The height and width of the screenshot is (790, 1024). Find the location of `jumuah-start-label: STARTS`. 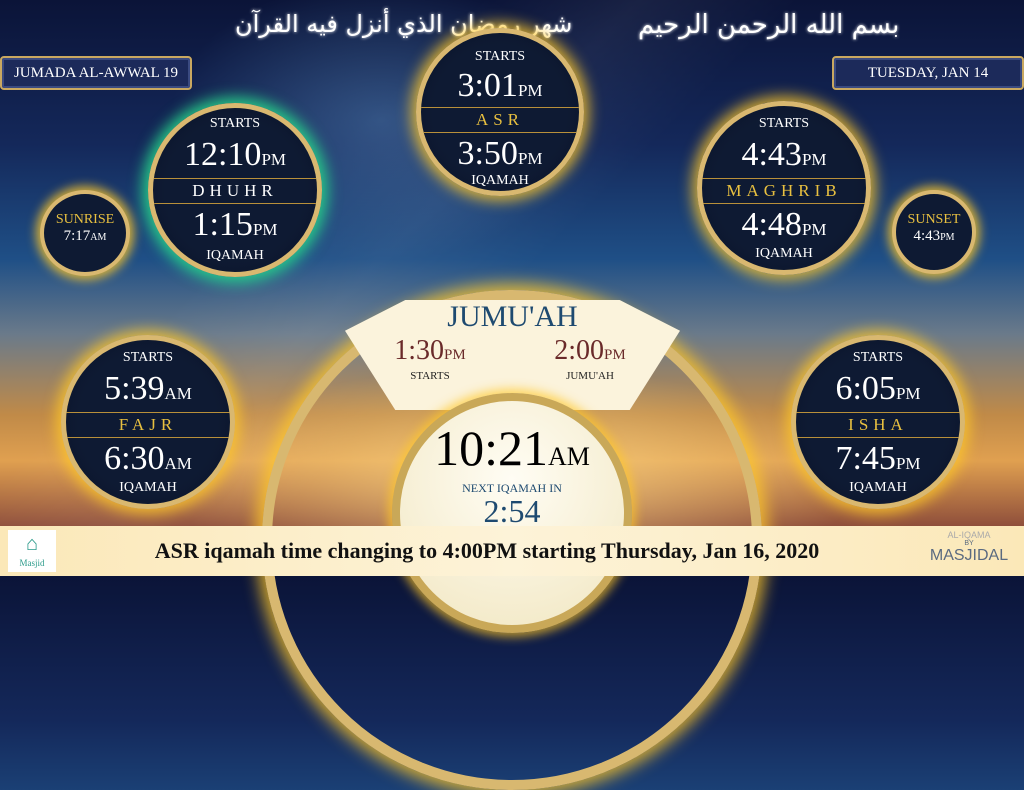

jumuah-start-label: STARTS is located at coordinates (430, 376).